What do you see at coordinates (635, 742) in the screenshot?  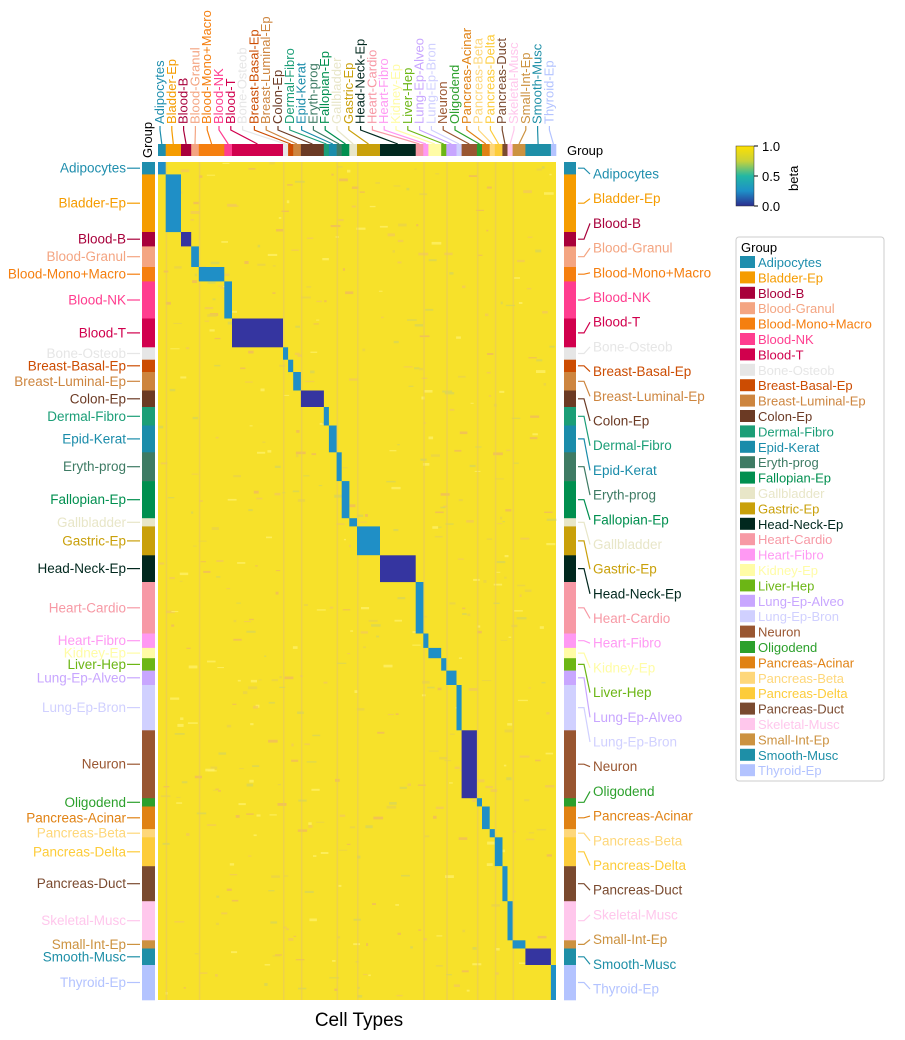 I see `right-label-lung-ep-bron: Lung-Ep-Bron` at bounding box center [635, 742].